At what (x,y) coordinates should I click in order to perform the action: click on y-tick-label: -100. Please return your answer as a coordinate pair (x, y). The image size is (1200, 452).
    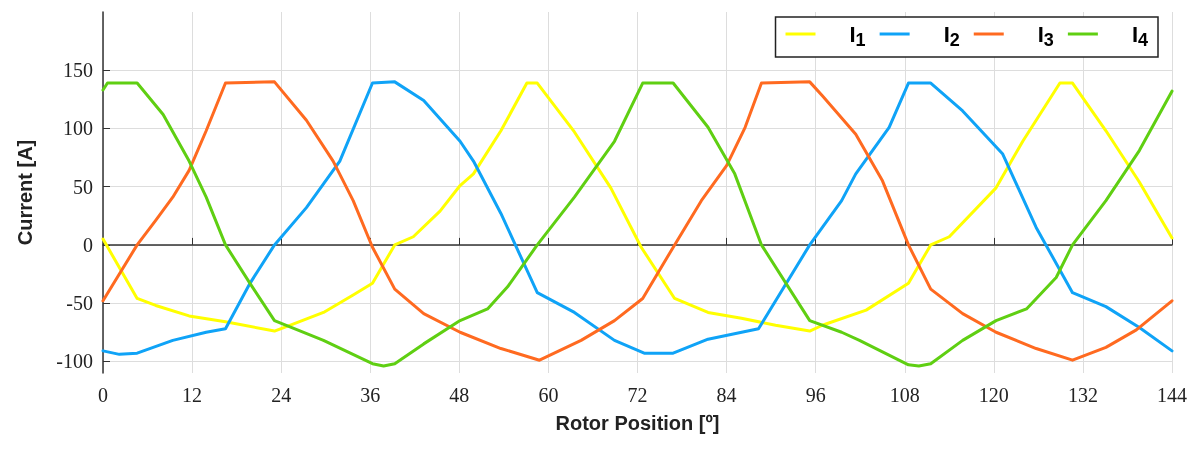
    Looking at the image, I should click on (74, 361).